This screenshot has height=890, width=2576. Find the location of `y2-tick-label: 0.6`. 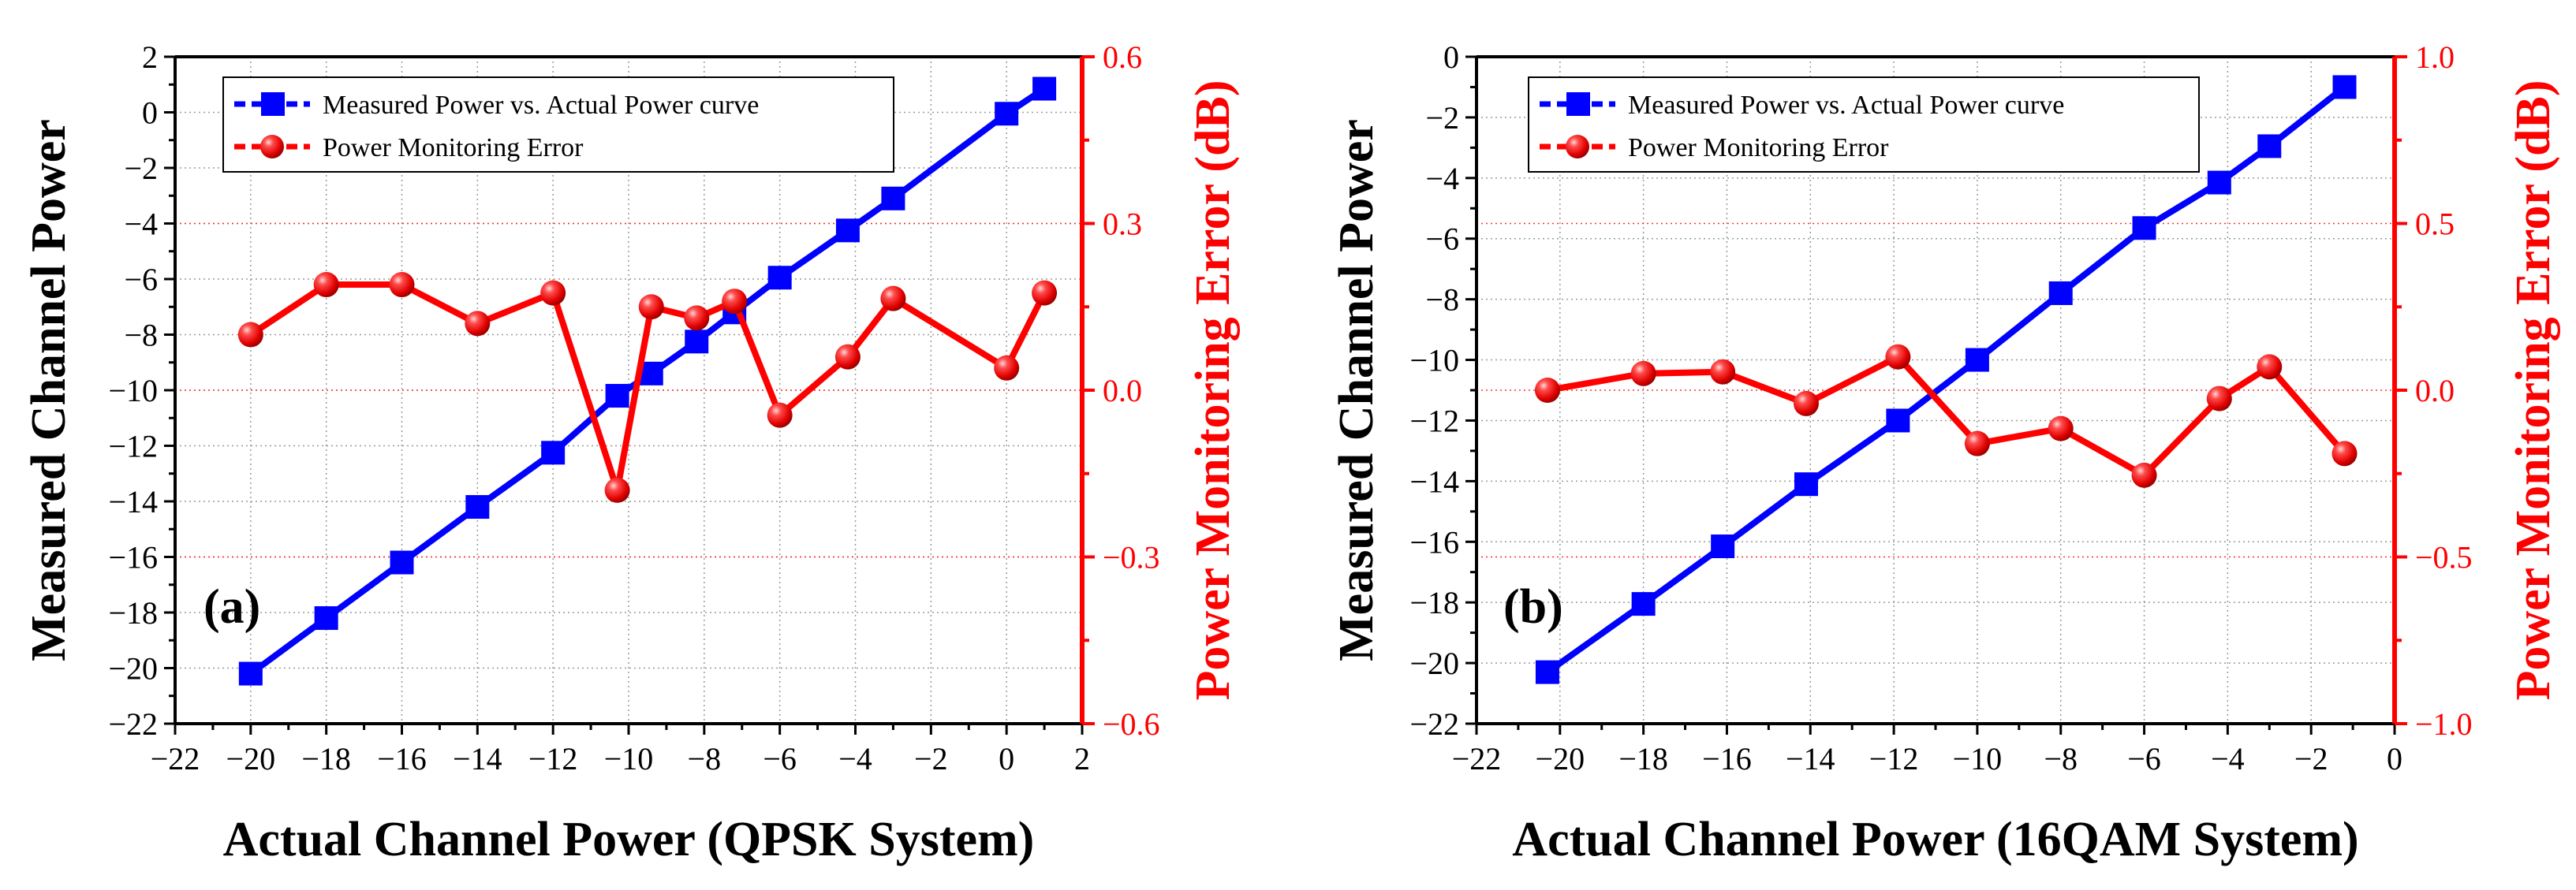

y2-tick-label: 0.6 is located at coordinates (1122, 57).